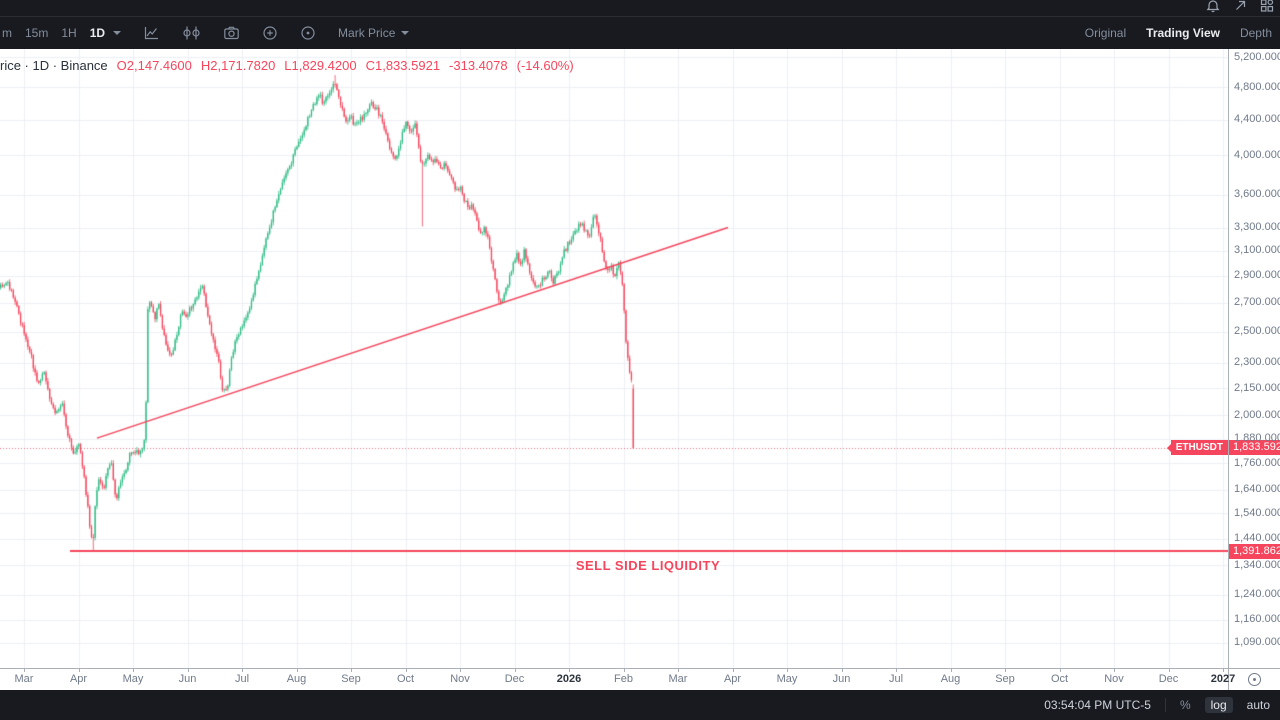 The image size is (1280, 720). Describe the element at coordinates (1213, 6) in the screenshot. I see `bell-icon` at that location.